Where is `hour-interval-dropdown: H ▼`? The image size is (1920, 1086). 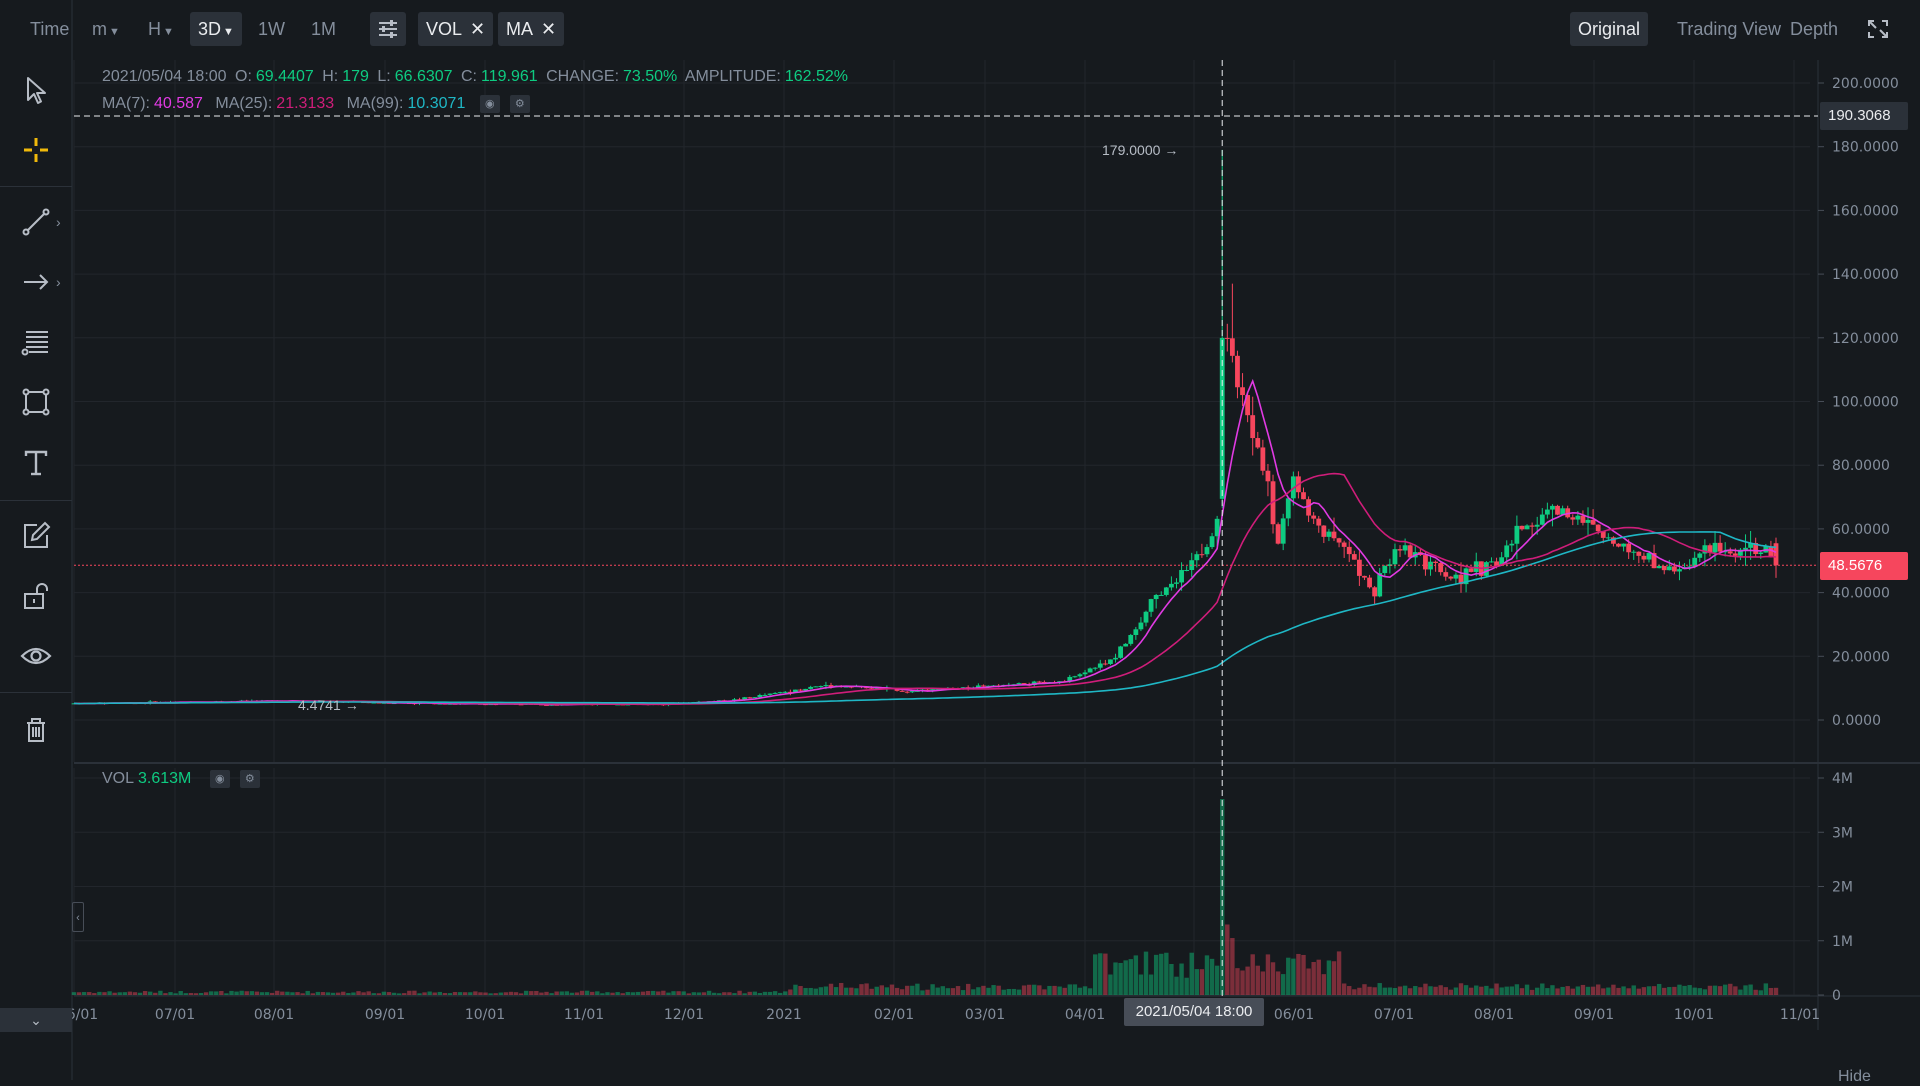 hour-interval-dropdown: H ▼ is located at coordinates (161, 29).